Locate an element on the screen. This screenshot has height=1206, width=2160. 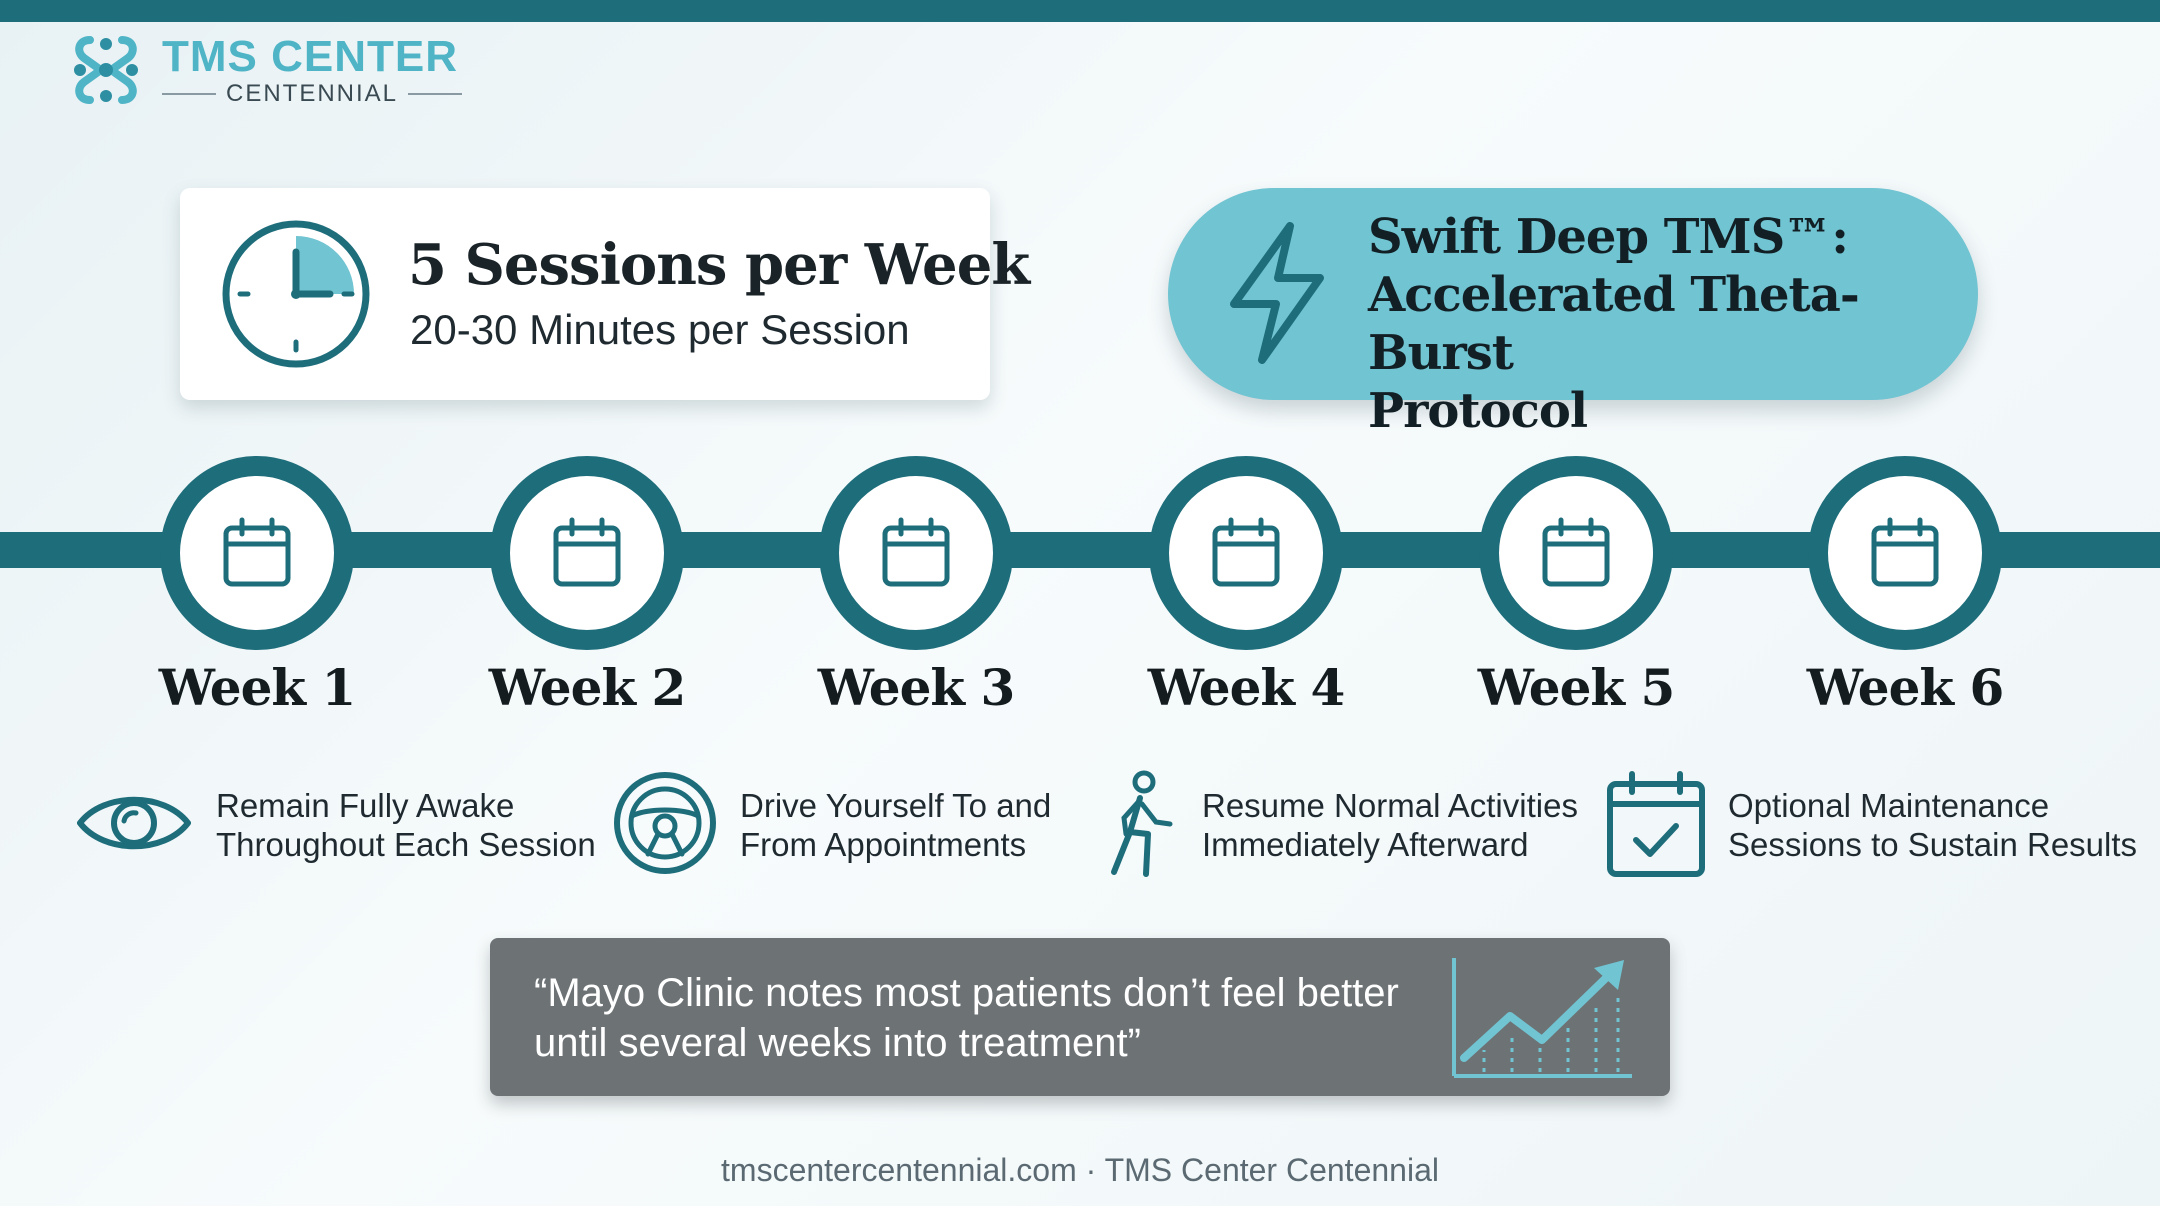
clock-icon is located at coordinates (296, 294).